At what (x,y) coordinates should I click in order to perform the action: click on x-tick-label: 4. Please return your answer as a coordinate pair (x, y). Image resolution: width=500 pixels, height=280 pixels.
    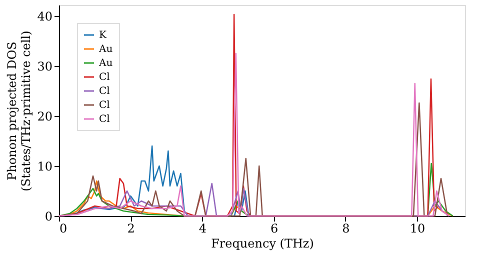
    Looking at the image, I should click on (202, 229).